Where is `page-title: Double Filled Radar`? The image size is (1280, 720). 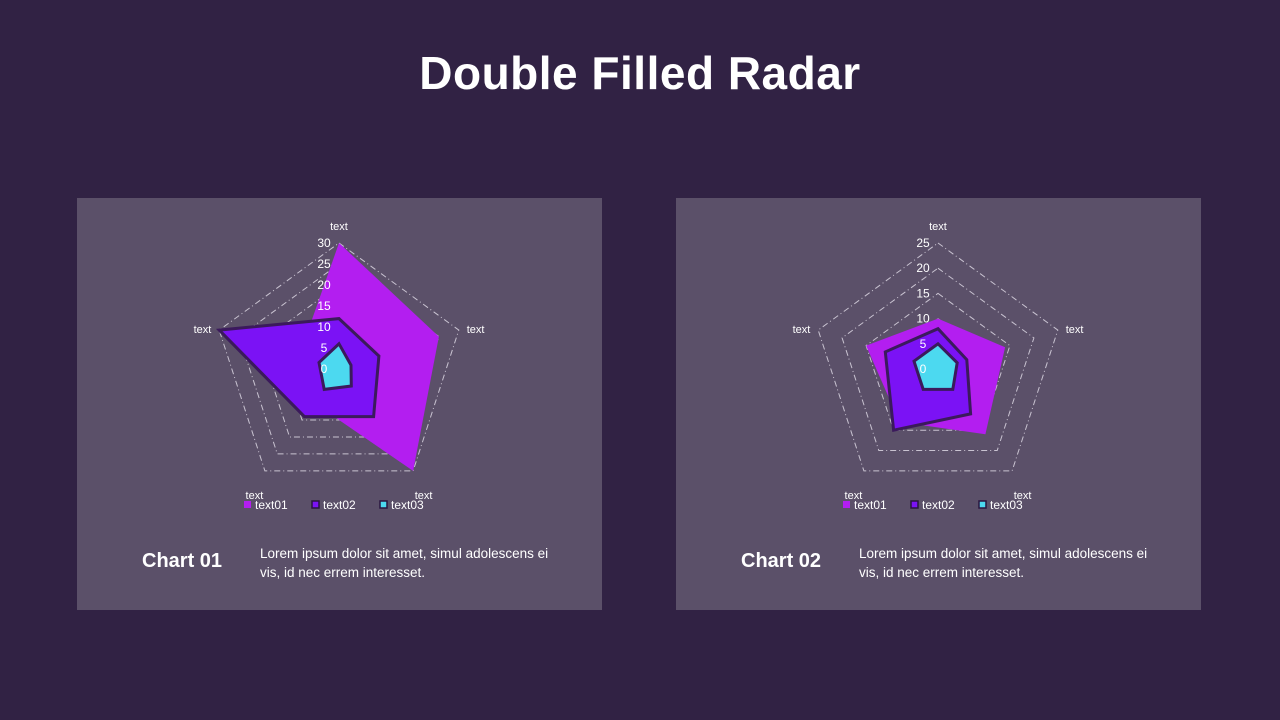
page-title: Double Filled Radar is located at coordinates (640, 73).